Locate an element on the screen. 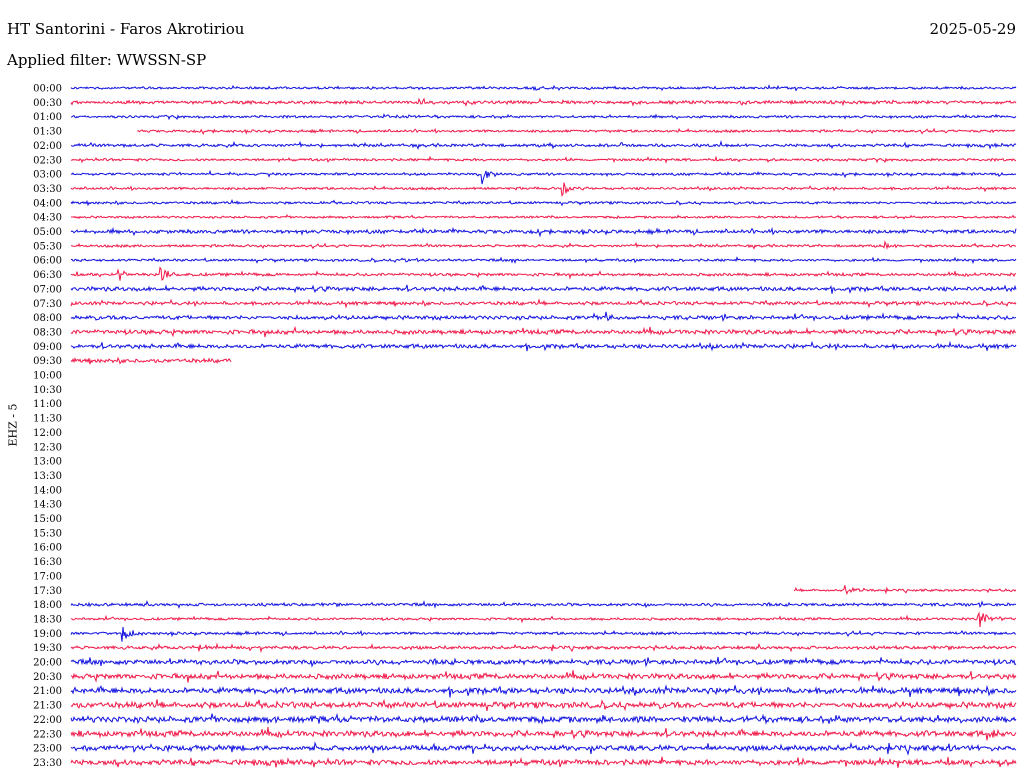 This screenshot has height=780, width=1024. time-label: 19:30 is located at coordinates (47, 648).